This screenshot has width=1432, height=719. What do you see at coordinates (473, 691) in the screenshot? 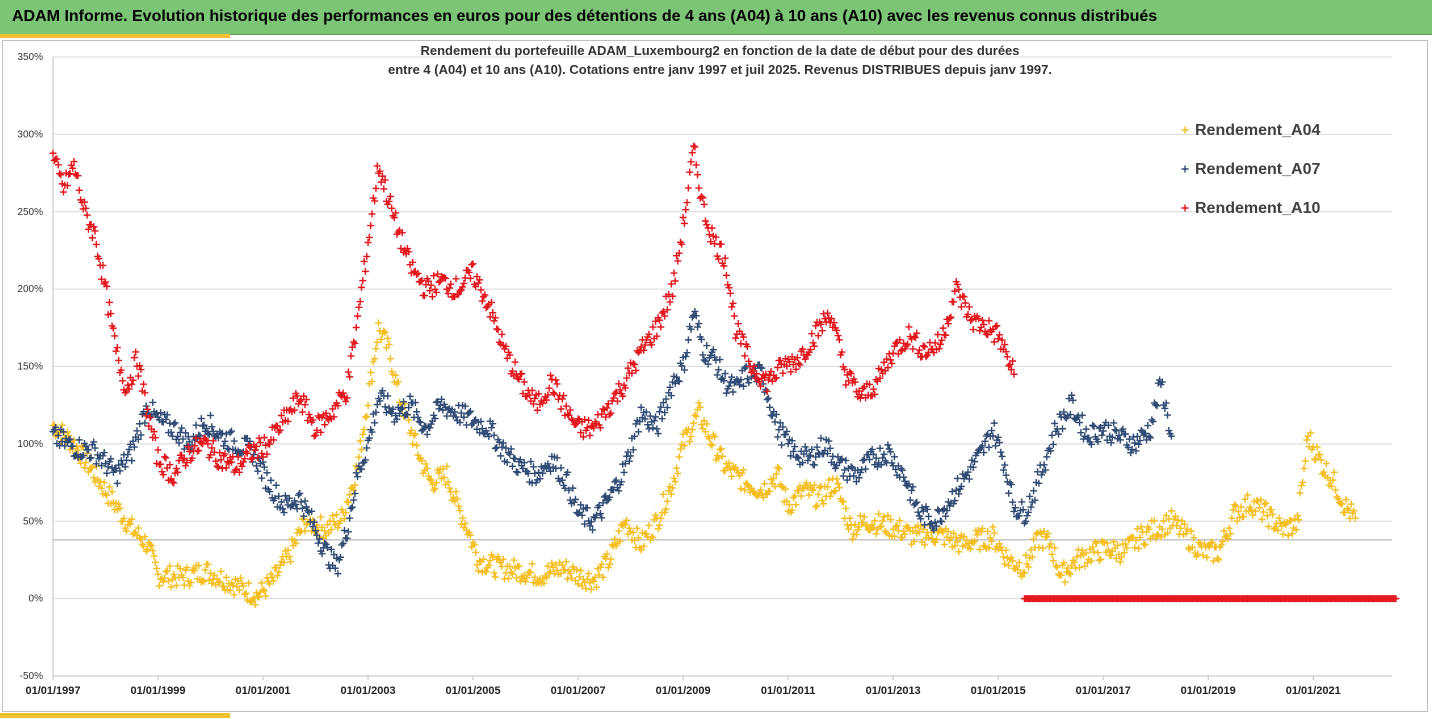
I see `x-tick-label: 01/01/2005` at bounding box center [473, 691].